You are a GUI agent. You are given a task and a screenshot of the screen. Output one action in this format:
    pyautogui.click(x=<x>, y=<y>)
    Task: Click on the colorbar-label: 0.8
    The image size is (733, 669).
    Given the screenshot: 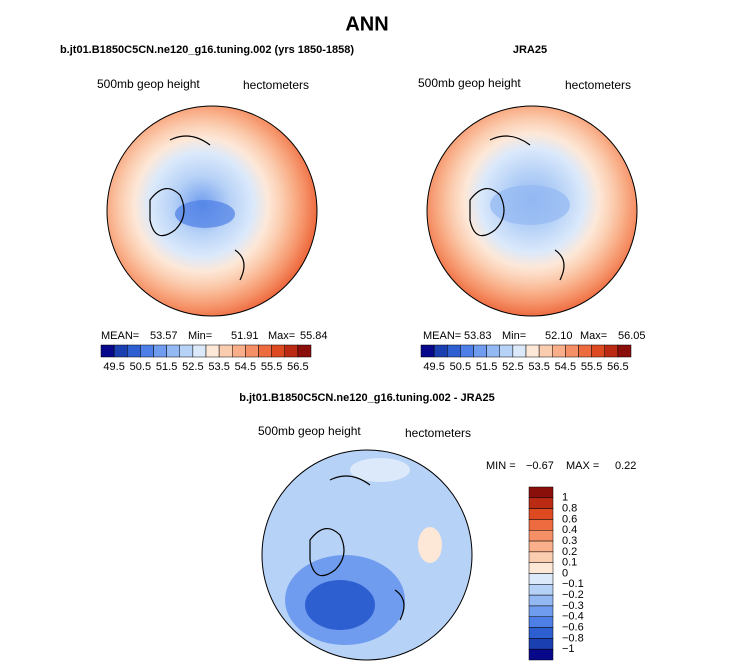 What is the action you would take?
    pyautogui.click(x=569, y=509)
    